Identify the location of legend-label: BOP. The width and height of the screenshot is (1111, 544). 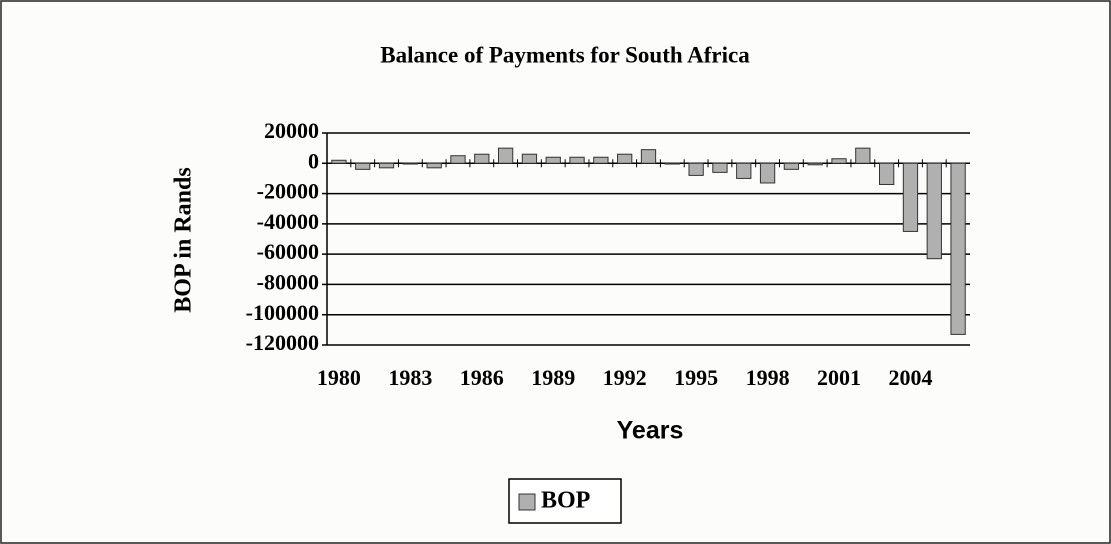
(565, 501).